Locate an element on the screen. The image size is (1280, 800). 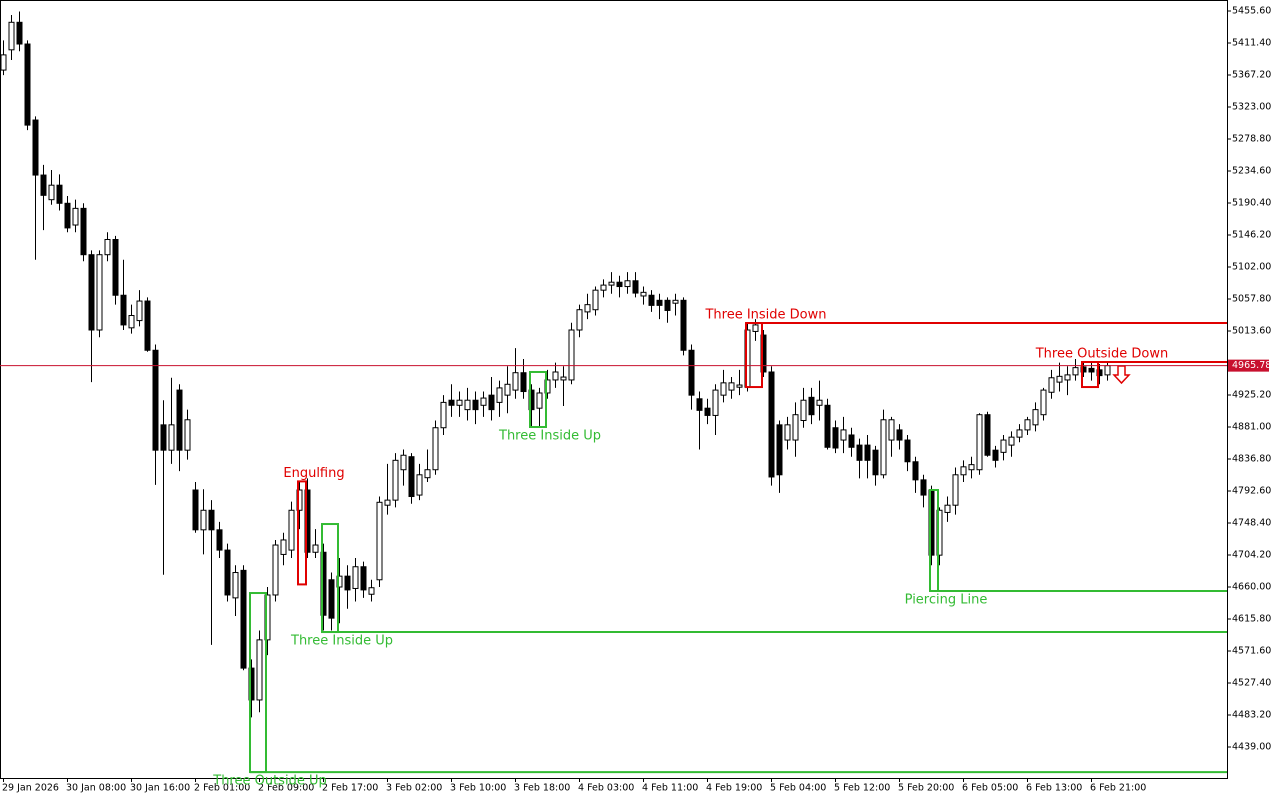
x-tick-label: 2 Feb 01:00 is located at coordinates (222, 788).